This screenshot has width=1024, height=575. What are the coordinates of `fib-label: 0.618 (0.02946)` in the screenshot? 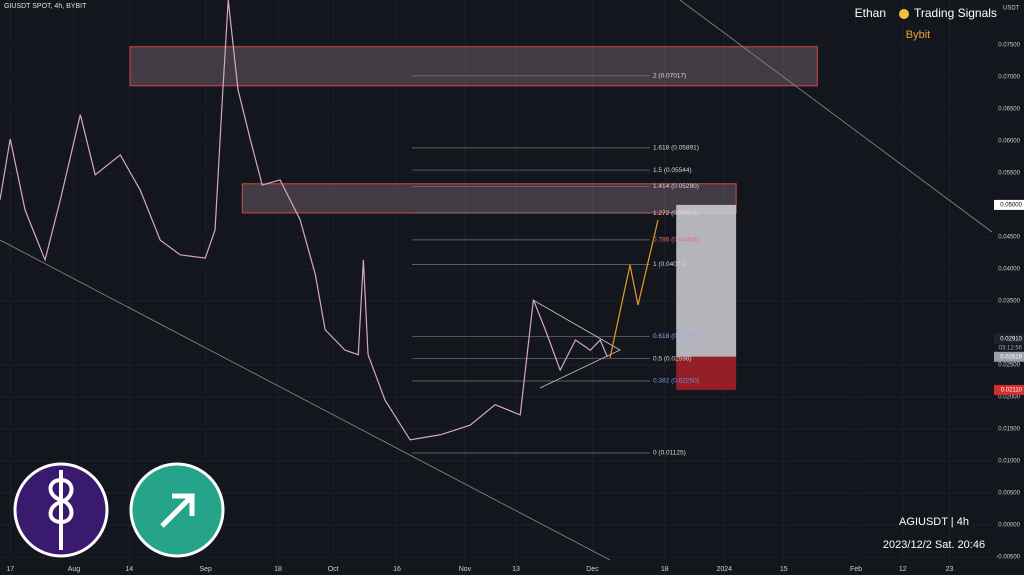 It's located at (676, 336).